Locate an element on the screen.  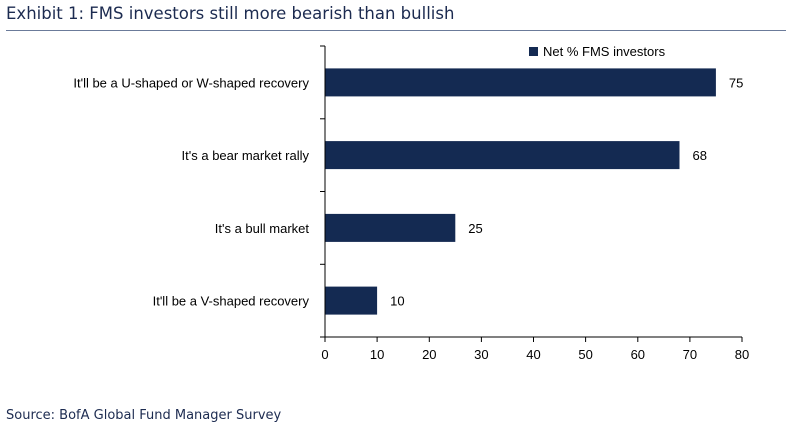
x-tick-label: 70 is located at coordinates (690, 354).